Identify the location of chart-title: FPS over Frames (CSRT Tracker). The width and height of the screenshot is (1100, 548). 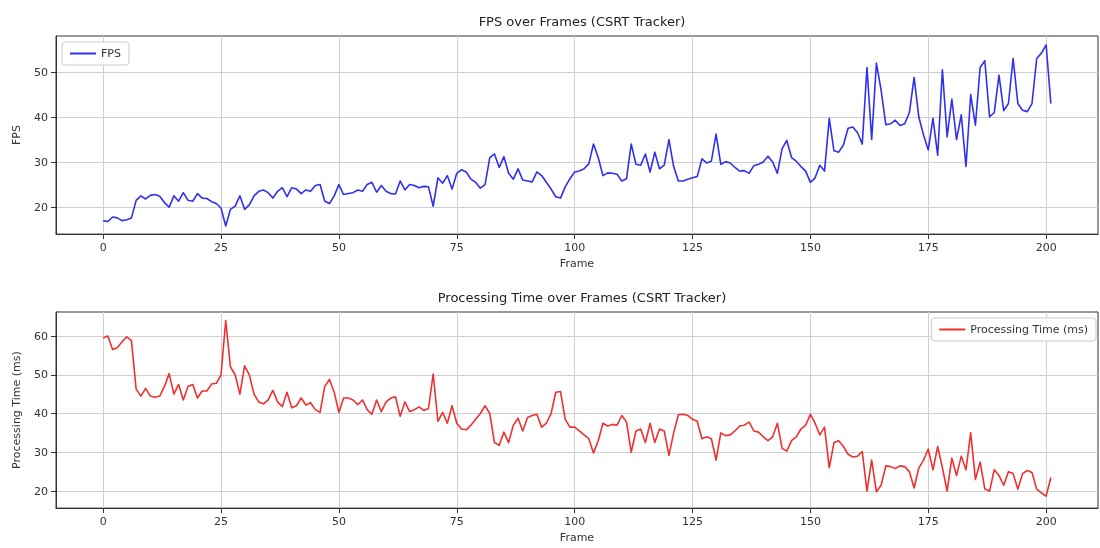
(582, 21).